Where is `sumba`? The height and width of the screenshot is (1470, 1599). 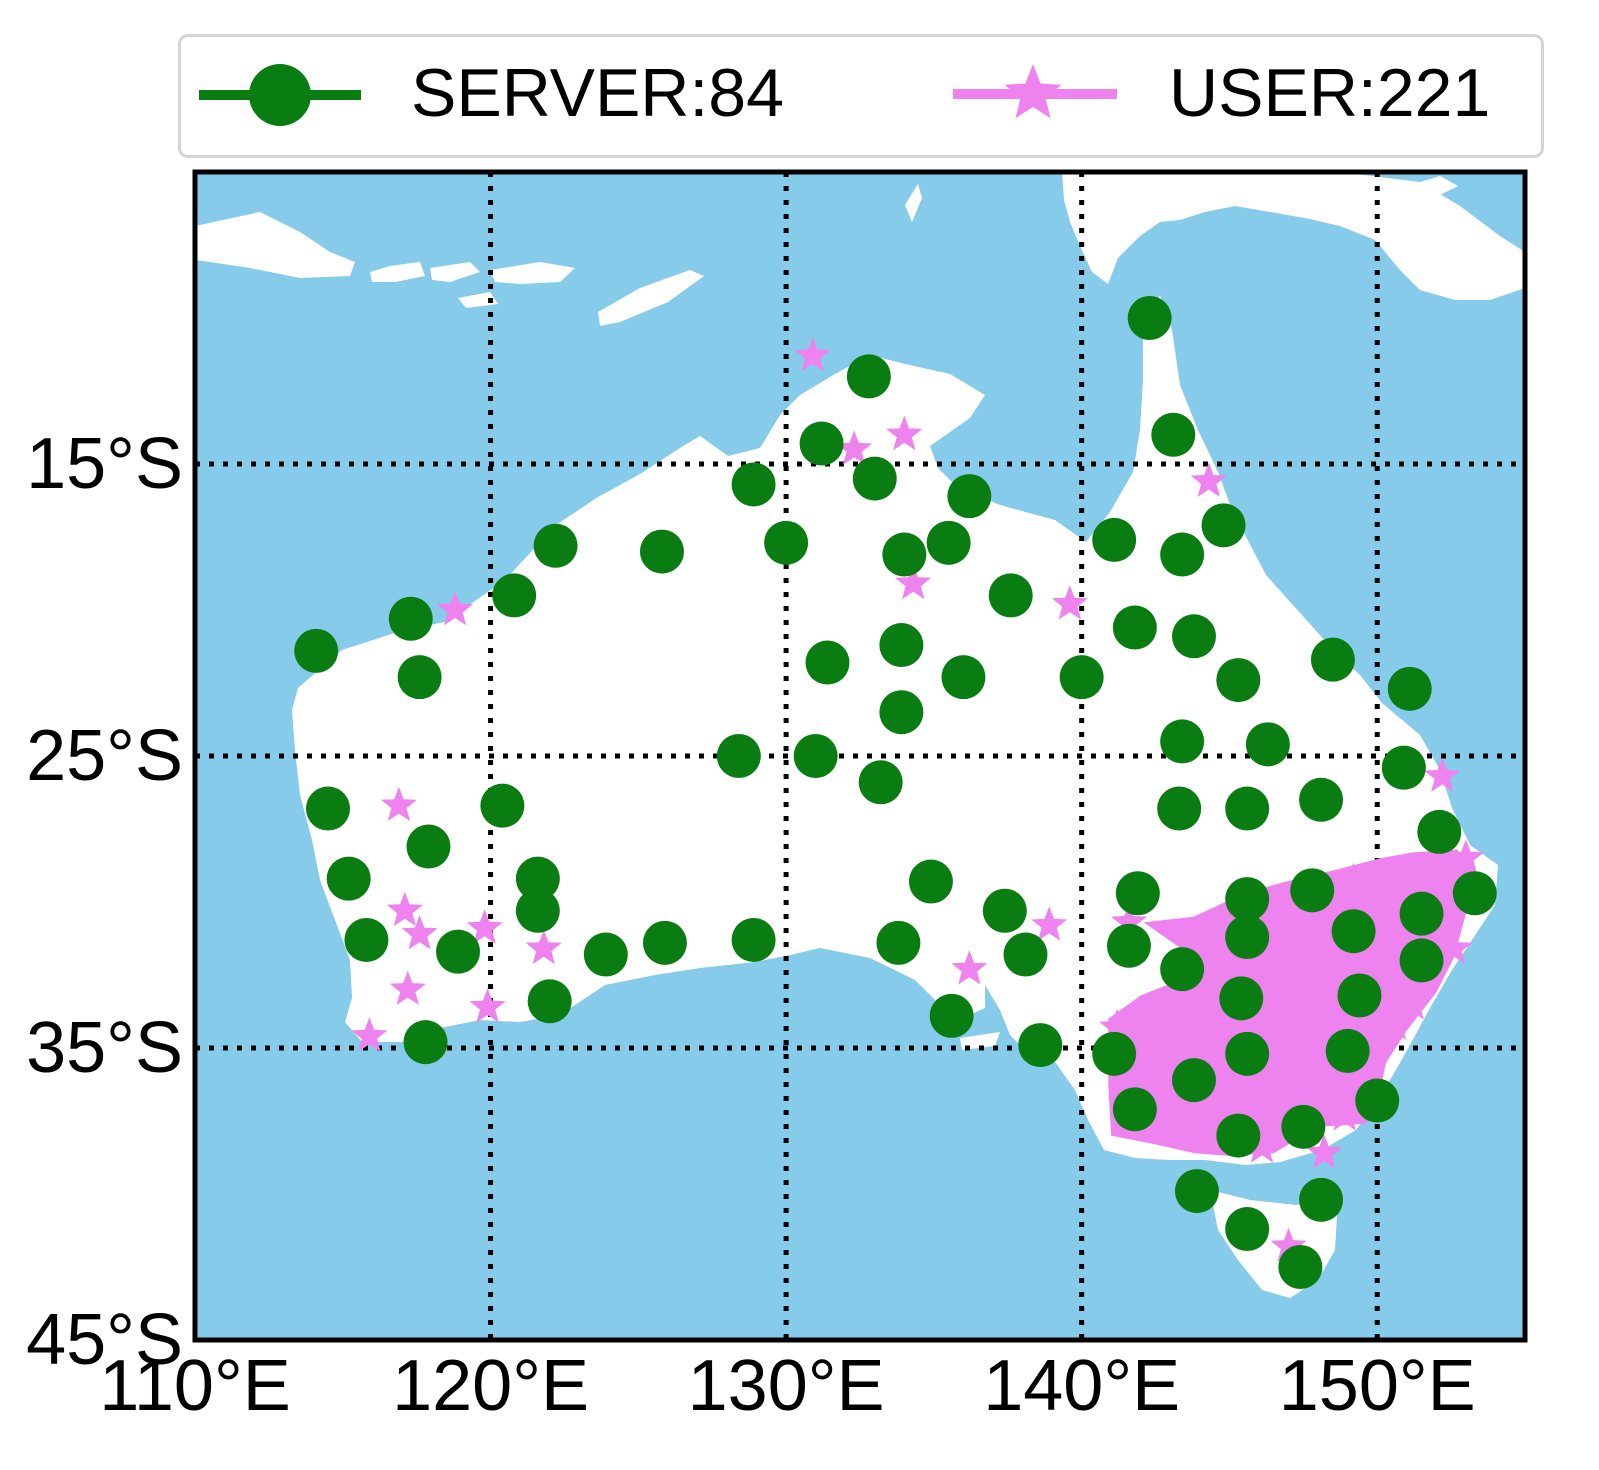
sumba is located at coordinates (478, 300).